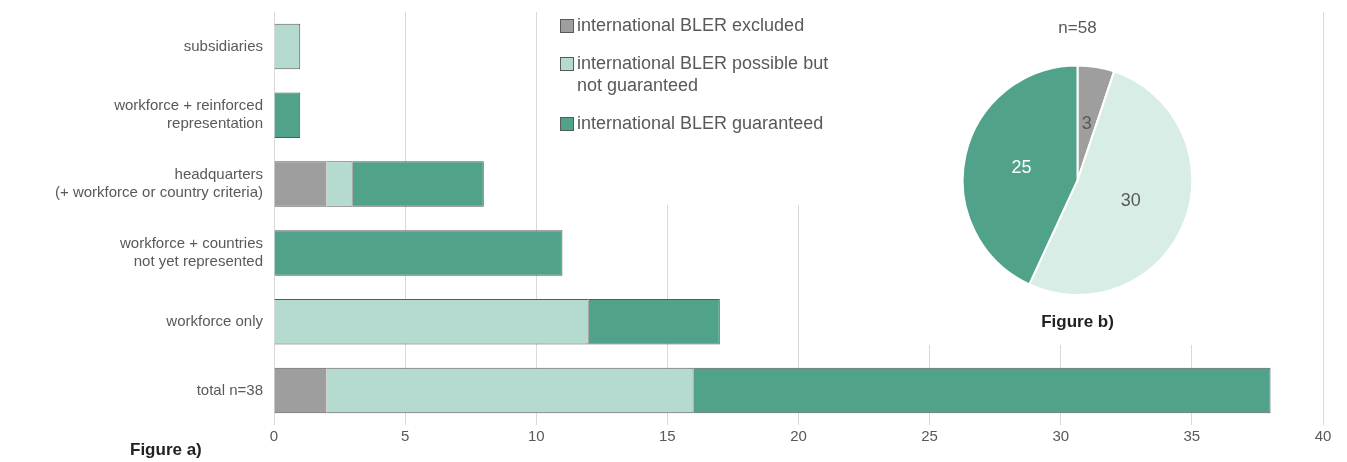  I want to click on x-tick-label: 30, so click(1061, 436).